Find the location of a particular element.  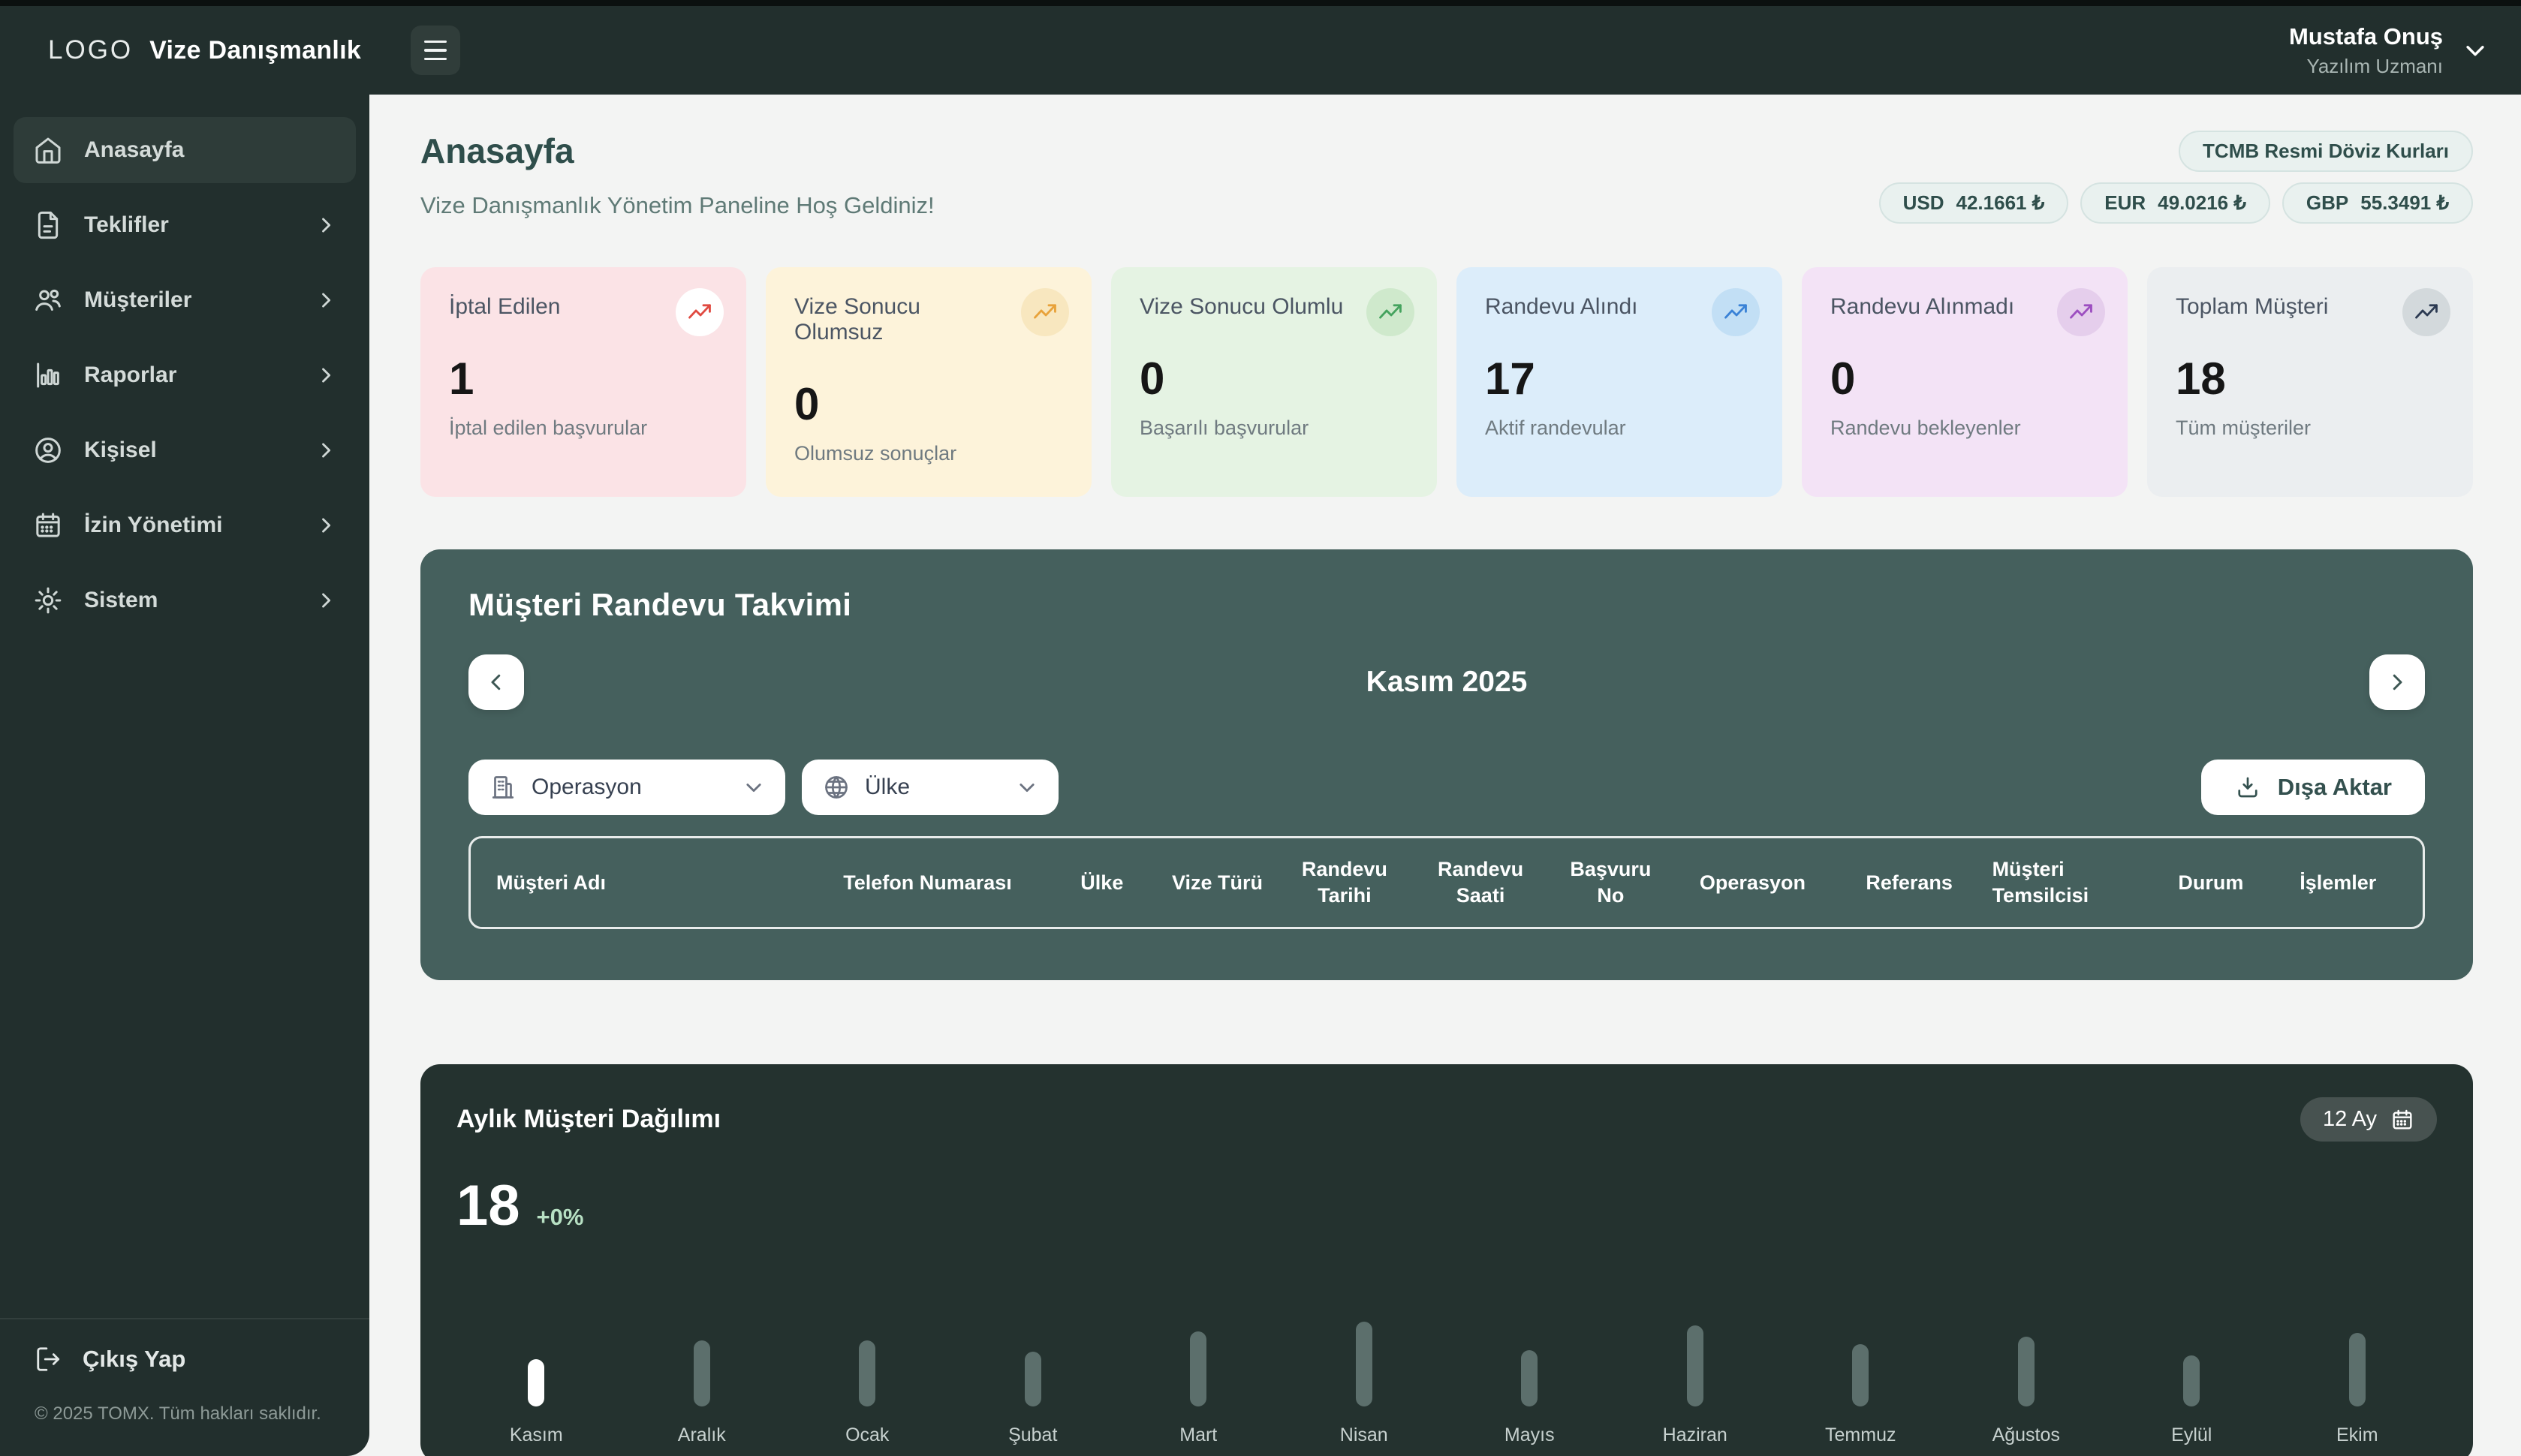

calendar-month-label: Kasım 2025 is located at coordinates (1447, 682).